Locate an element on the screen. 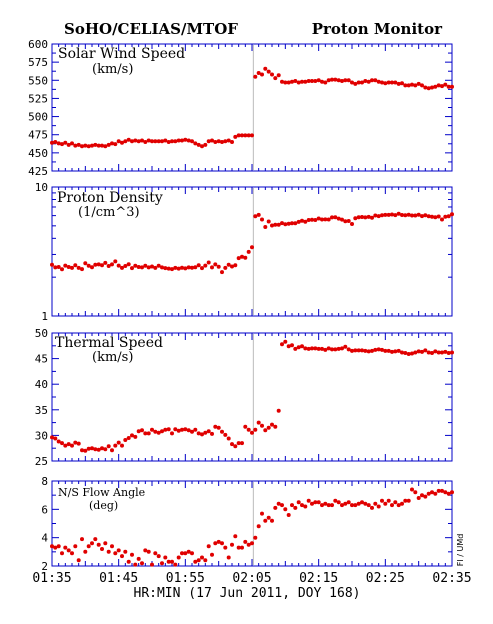 Image resolution: width=493 pixels, height=624 pixels. panel-proton-density-label: Proton Density is located at coordinates (110, 198).